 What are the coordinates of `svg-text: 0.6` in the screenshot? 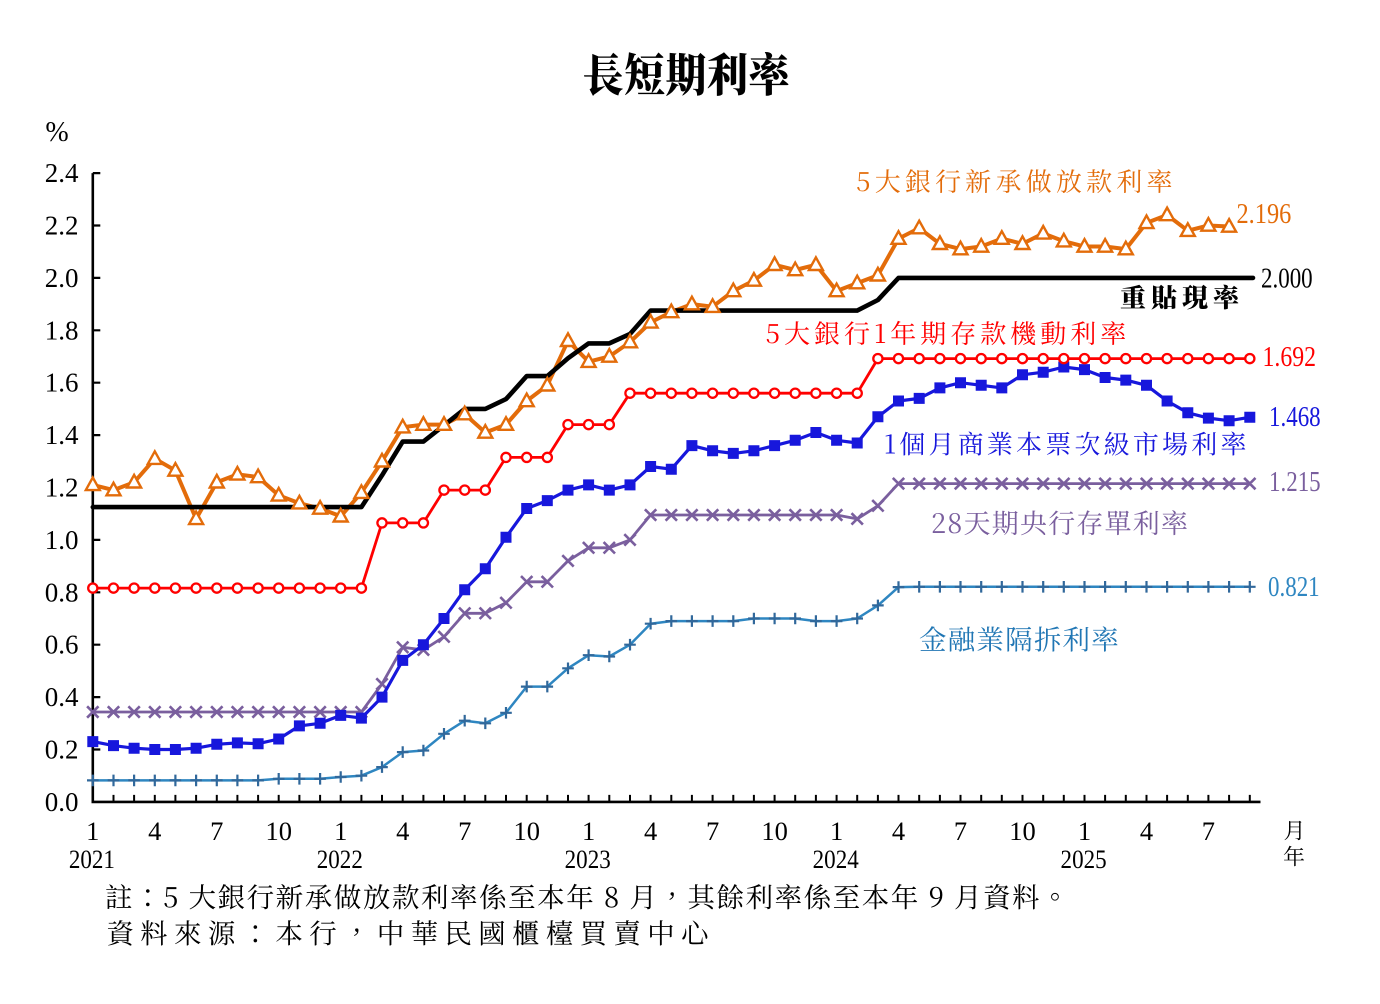 It's located at (62, 645).